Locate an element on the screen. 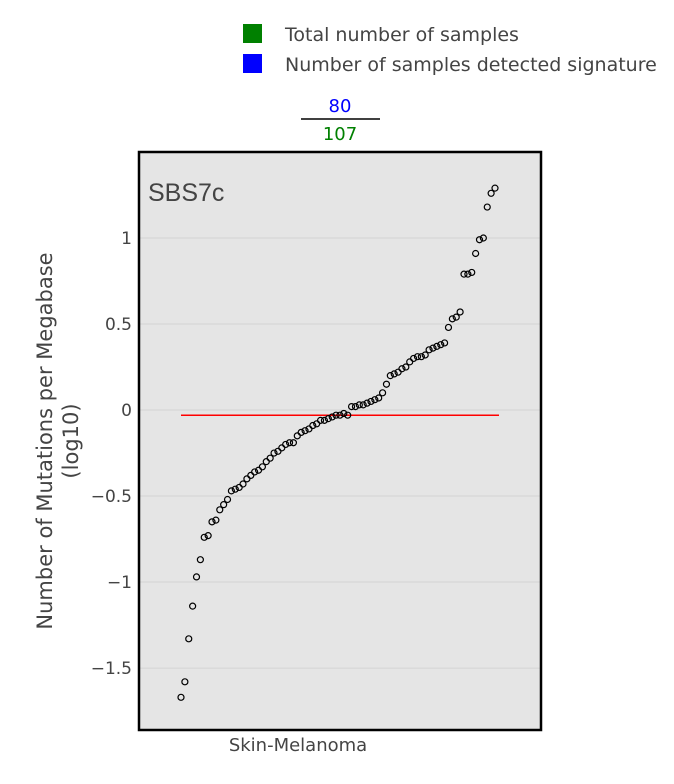  legend-label-detected: Number of samples detected signature is located at coordinates (471, 65).